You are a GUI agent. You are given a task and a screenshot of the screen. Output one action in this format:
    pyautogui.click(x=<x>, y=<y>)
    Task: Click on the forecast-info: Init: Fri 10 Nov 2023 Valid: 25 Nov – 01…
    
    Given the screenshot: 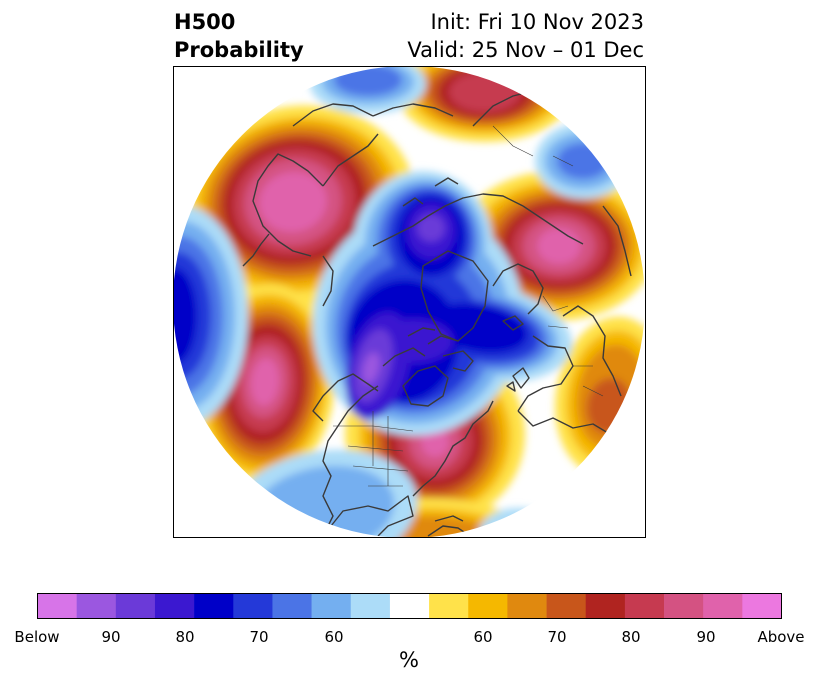 What is the action you would take?
    pyautogui.click(x=525, y=36)
    